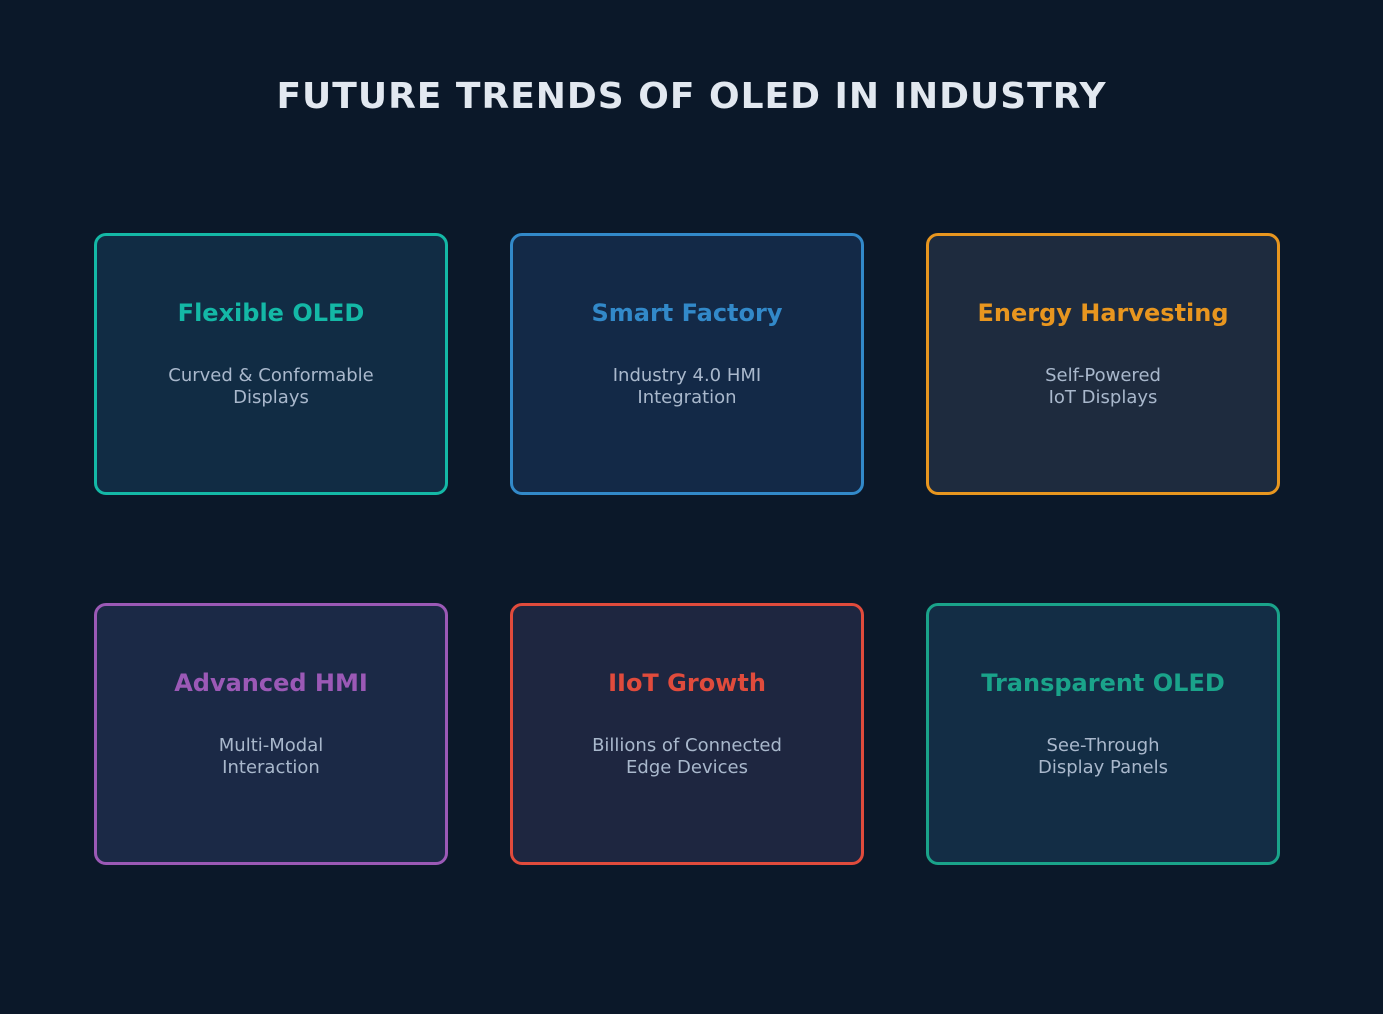 The height and width of the screenshot is (1014, 1383). What do you see at coordinates (271, 397) in the screenshot?
I see `card-subtitle-line-2: Displays` at bounding box center [271, 397].